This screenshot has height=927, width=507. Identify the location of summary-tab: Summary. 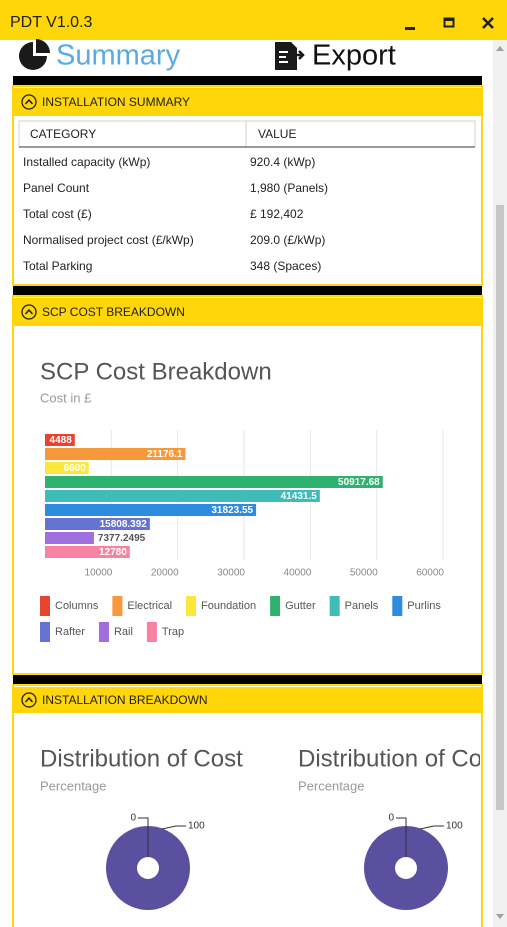
(100, 55).